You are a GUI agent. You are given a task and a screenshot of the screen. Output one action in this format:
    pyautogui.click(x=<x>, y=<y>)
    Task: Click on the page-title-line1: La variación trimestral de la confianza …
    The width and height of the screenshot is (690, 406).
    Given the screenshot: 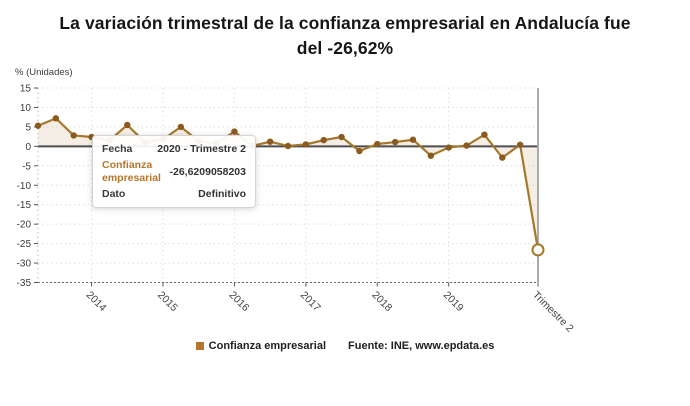 What is the action you would take?
    pyautogui.click(x=345, y=23)
    